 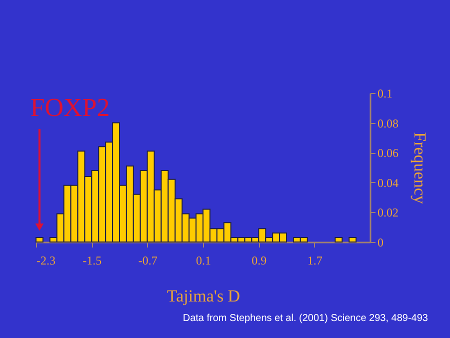 I want to click on x-tick-label: 0.1, so click(x=203, y=261).